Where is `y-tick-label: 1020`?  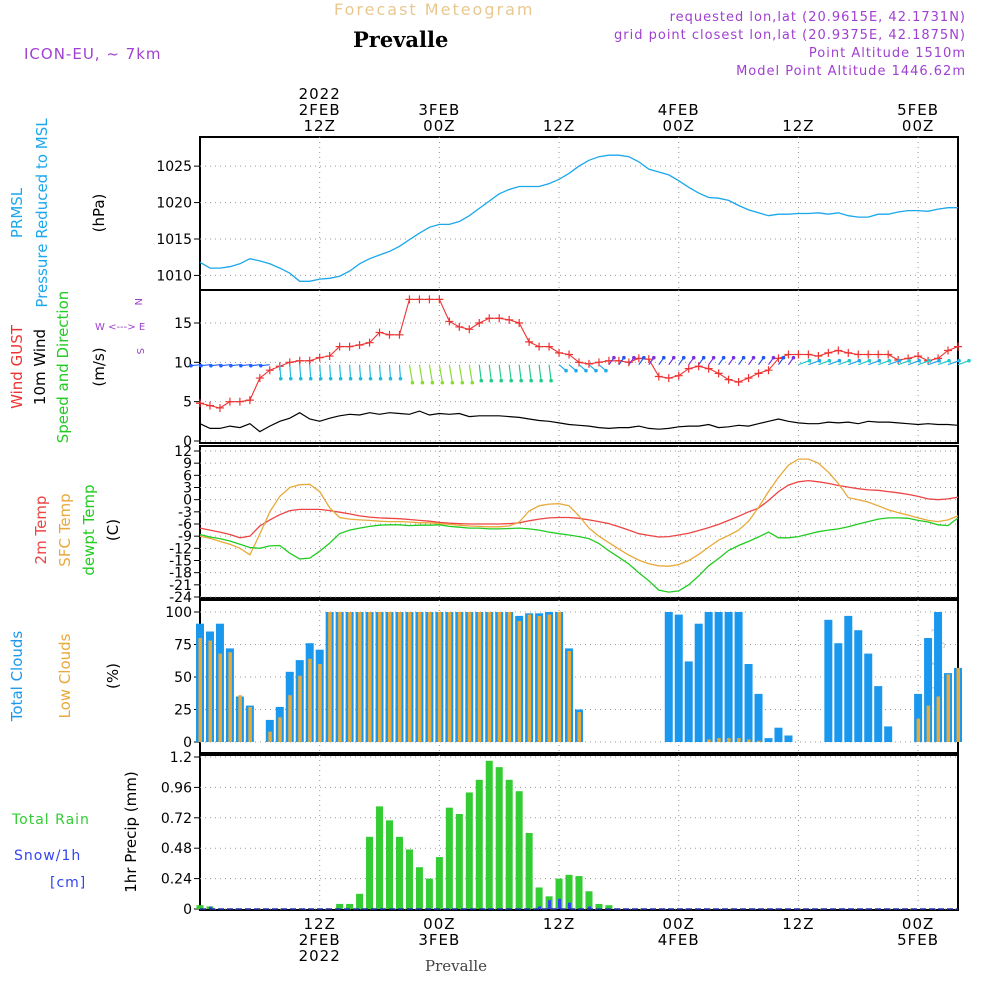 y-tick-label: 1020 is located at coordinates (174, 204).